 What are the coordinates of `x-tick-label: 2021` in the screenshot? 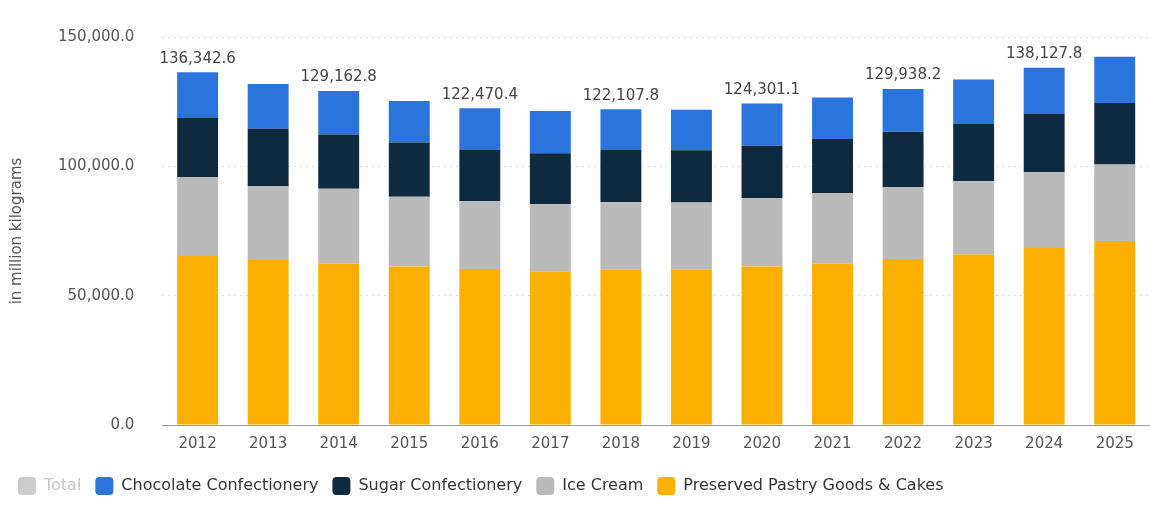 It's located at (832, 442).